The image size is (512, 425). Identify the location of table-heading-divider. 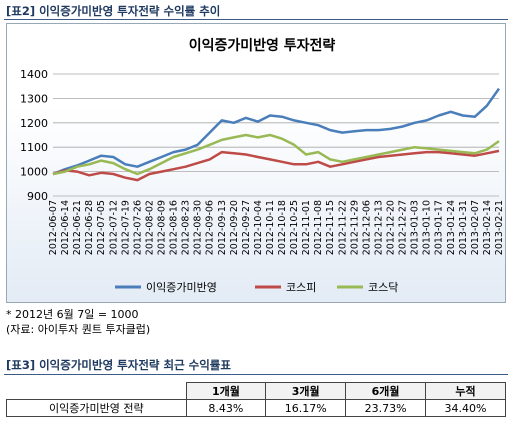
(256, 374).